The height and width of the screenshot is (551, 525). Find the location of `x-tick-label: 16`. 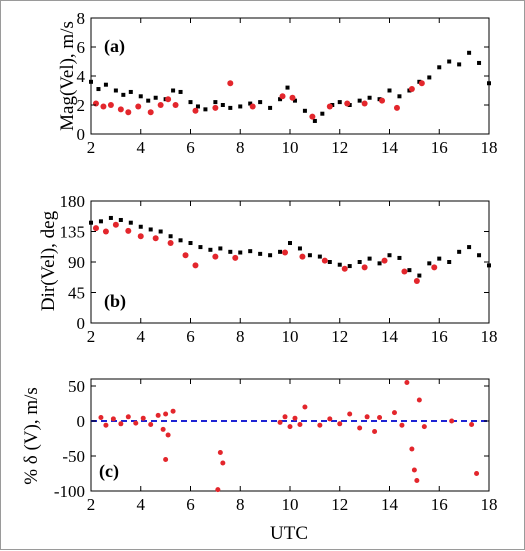

x-tick-label: 16 is located at coordinates (439, 336).